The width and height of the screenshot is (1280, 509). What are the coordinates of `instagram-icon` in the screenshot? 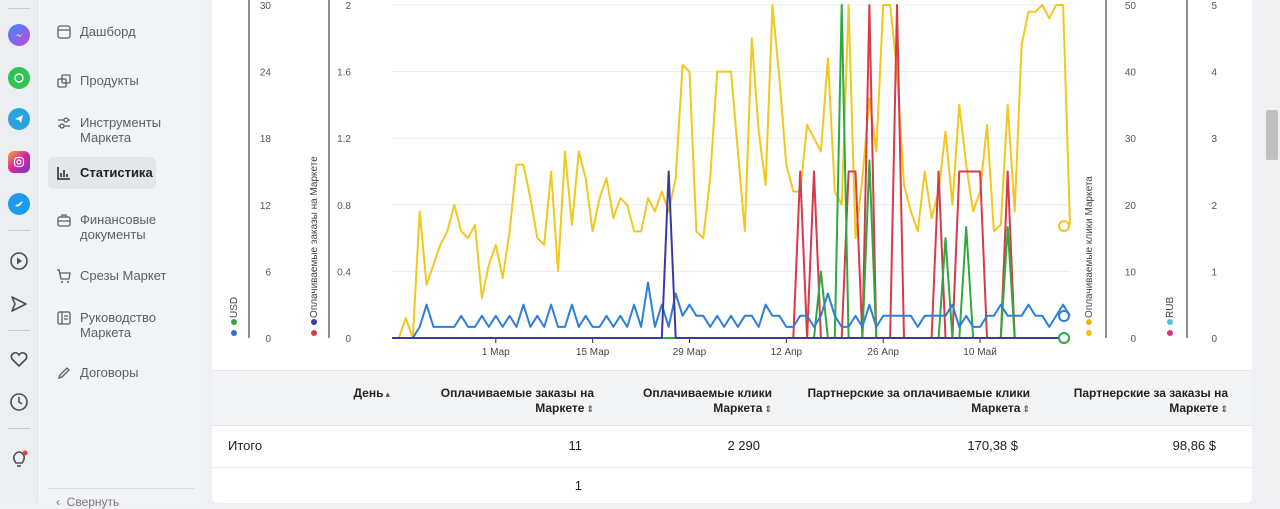 It's located at (19, 162).